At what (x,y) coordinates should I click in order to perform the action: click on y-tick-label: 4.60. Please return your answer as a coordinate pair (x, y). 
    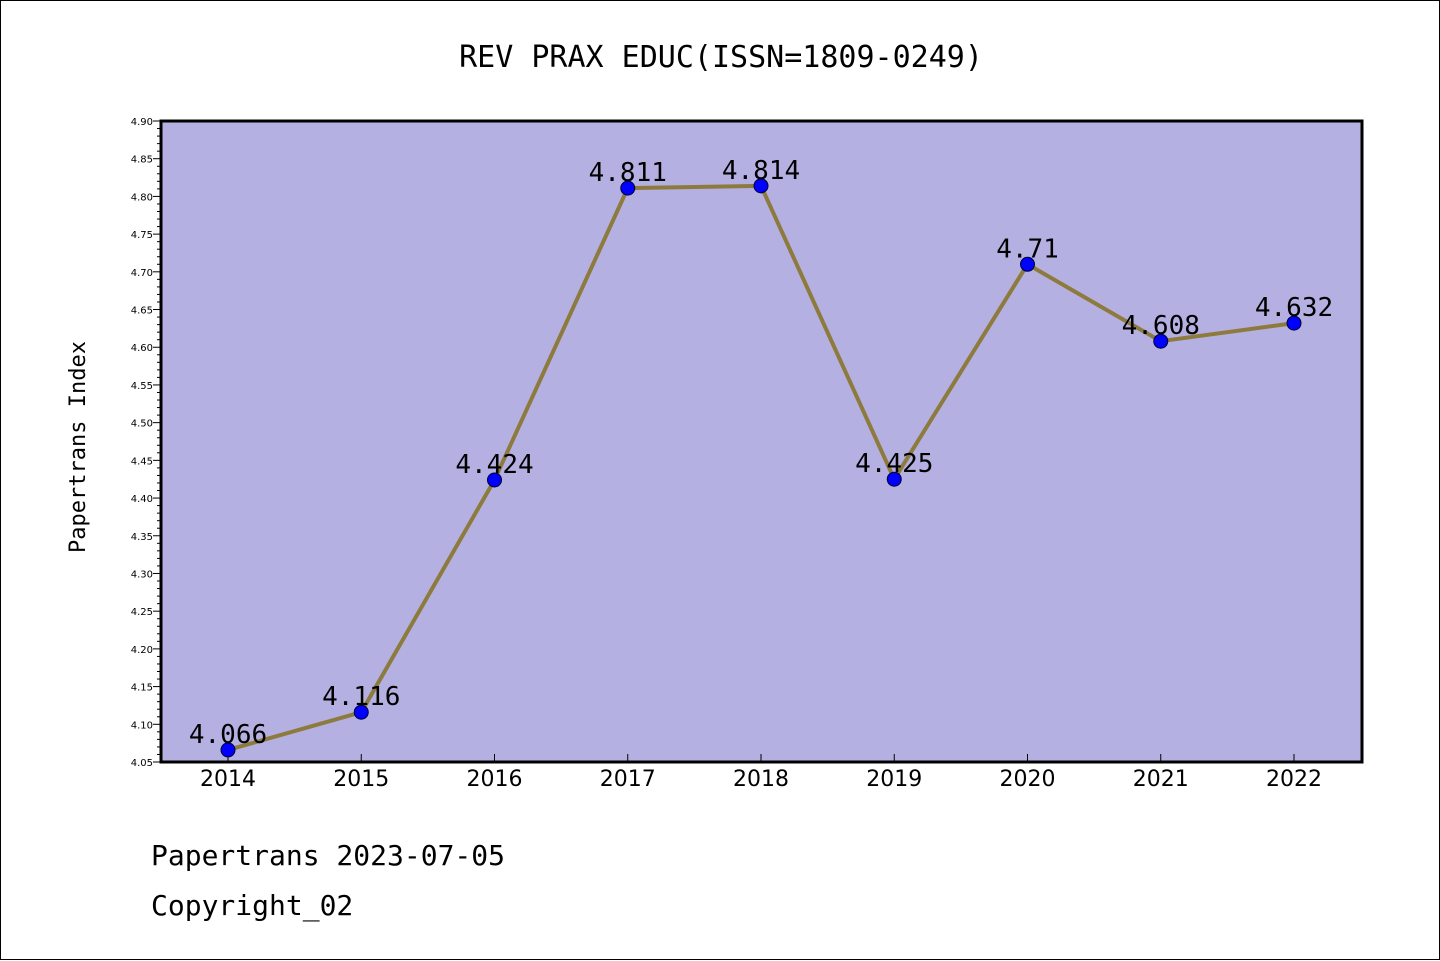
    Looking at the image, I should click on (142, 348).